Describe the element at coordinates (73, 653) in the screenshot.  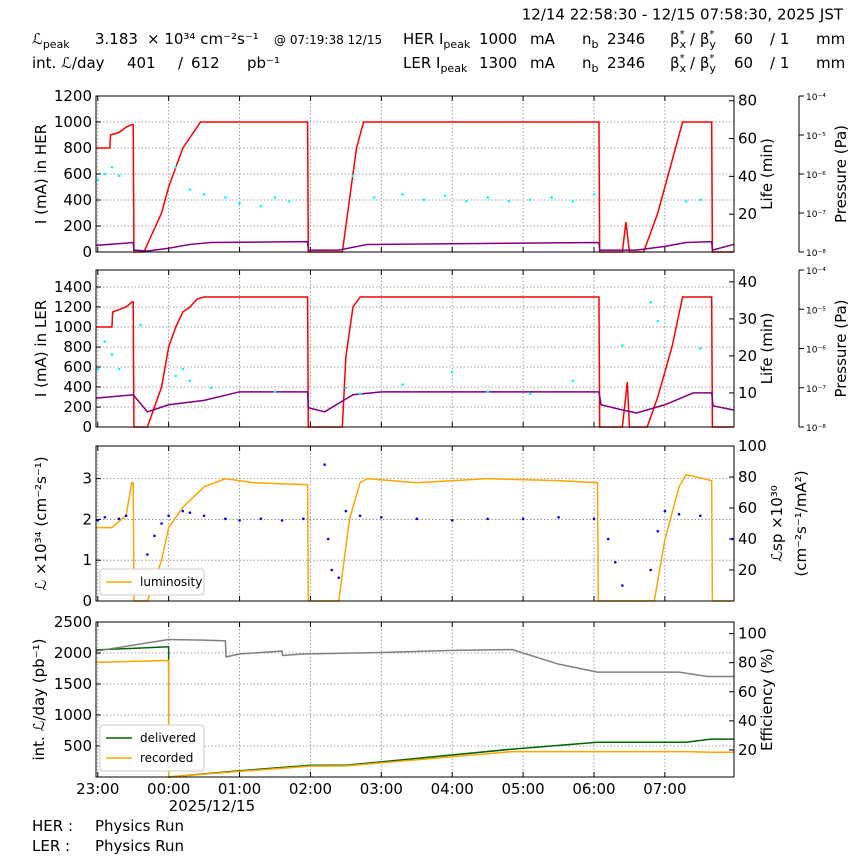
I see `y-tick-label: 2000` at that location.